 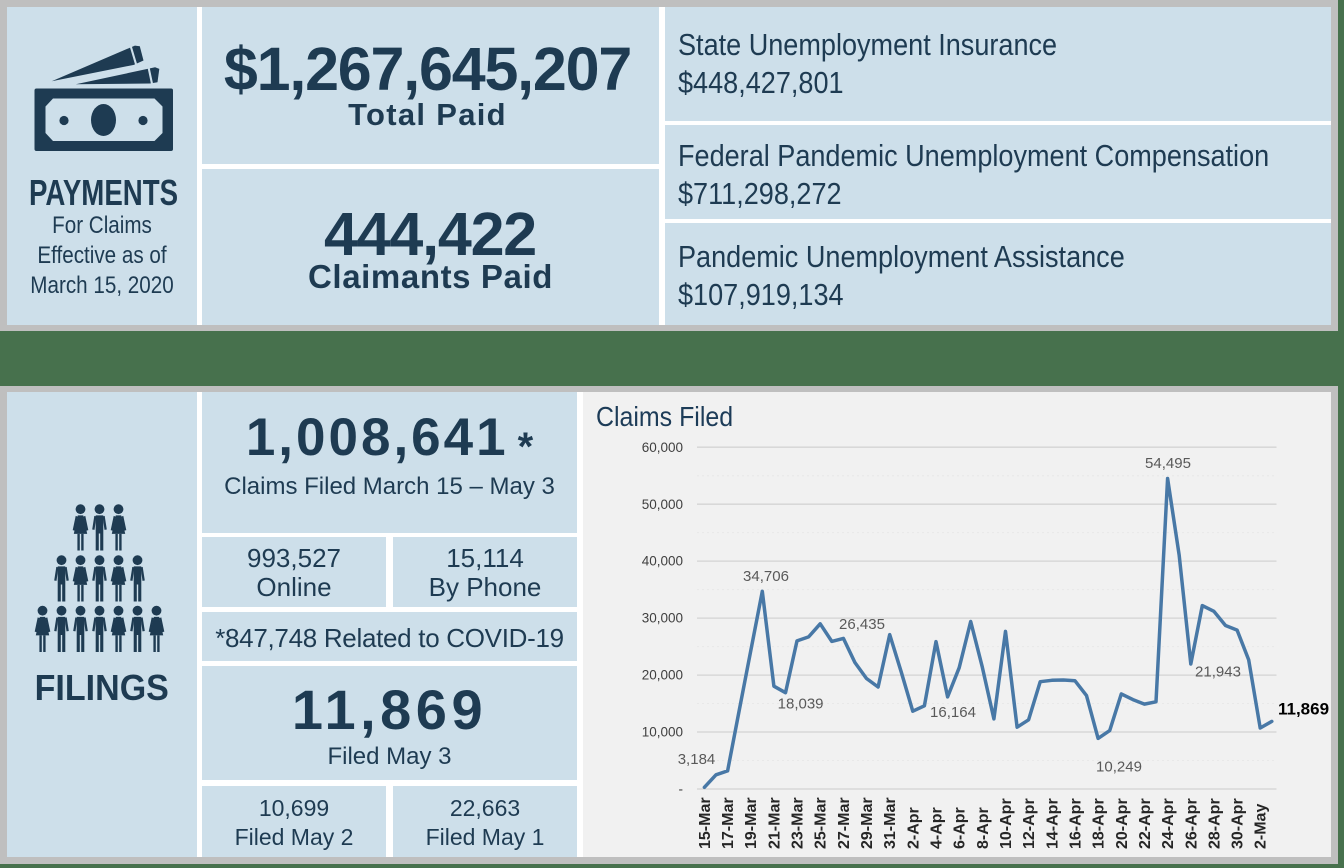 I want to click on svg-text: 54,495, so click(x=1168, y=463).